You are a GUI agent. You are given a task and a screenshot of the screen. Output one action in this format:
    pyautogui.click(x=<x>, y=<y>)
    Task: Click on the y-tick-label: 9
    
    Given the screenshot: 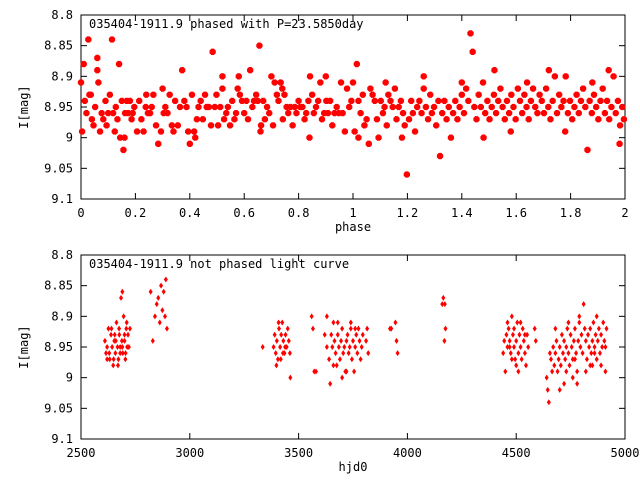 What is the action you would take?
    pyautogui.click(x=69, y=138)
    